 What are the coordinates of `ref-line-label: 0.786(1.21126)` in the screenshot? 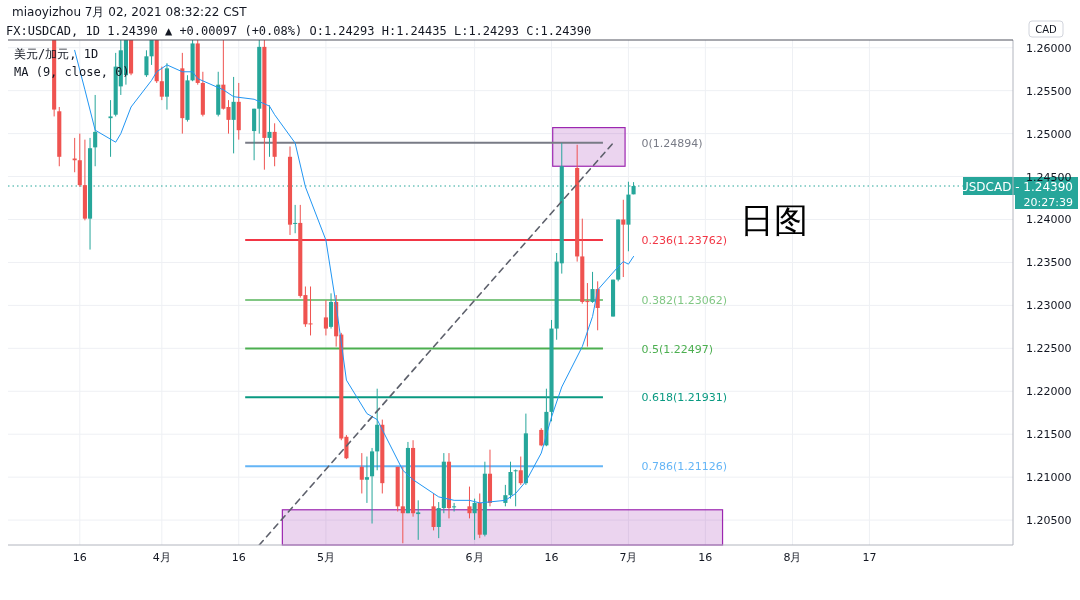 It's located at (684, 467).